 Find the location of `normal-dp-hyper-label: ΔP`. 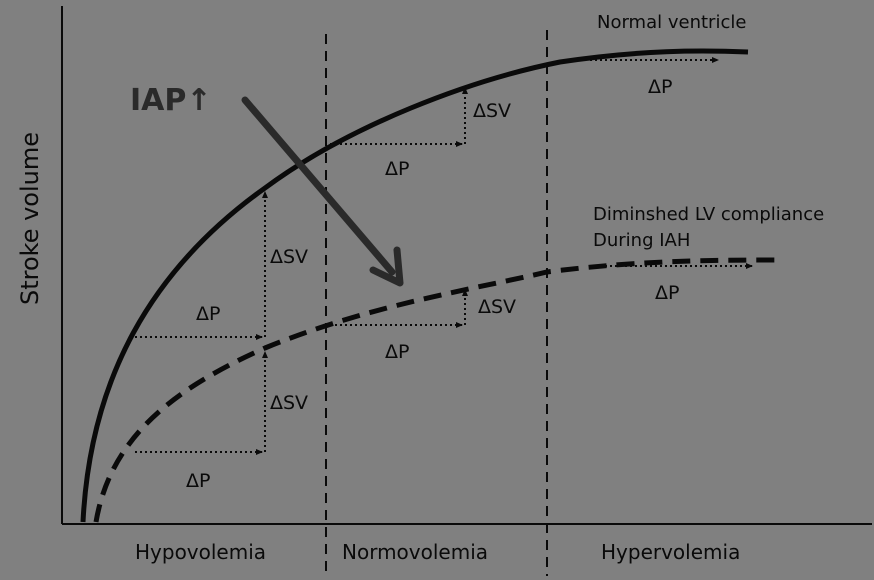

normal-dp-hyper-label: ΔP is located at coordinates (660, 87).